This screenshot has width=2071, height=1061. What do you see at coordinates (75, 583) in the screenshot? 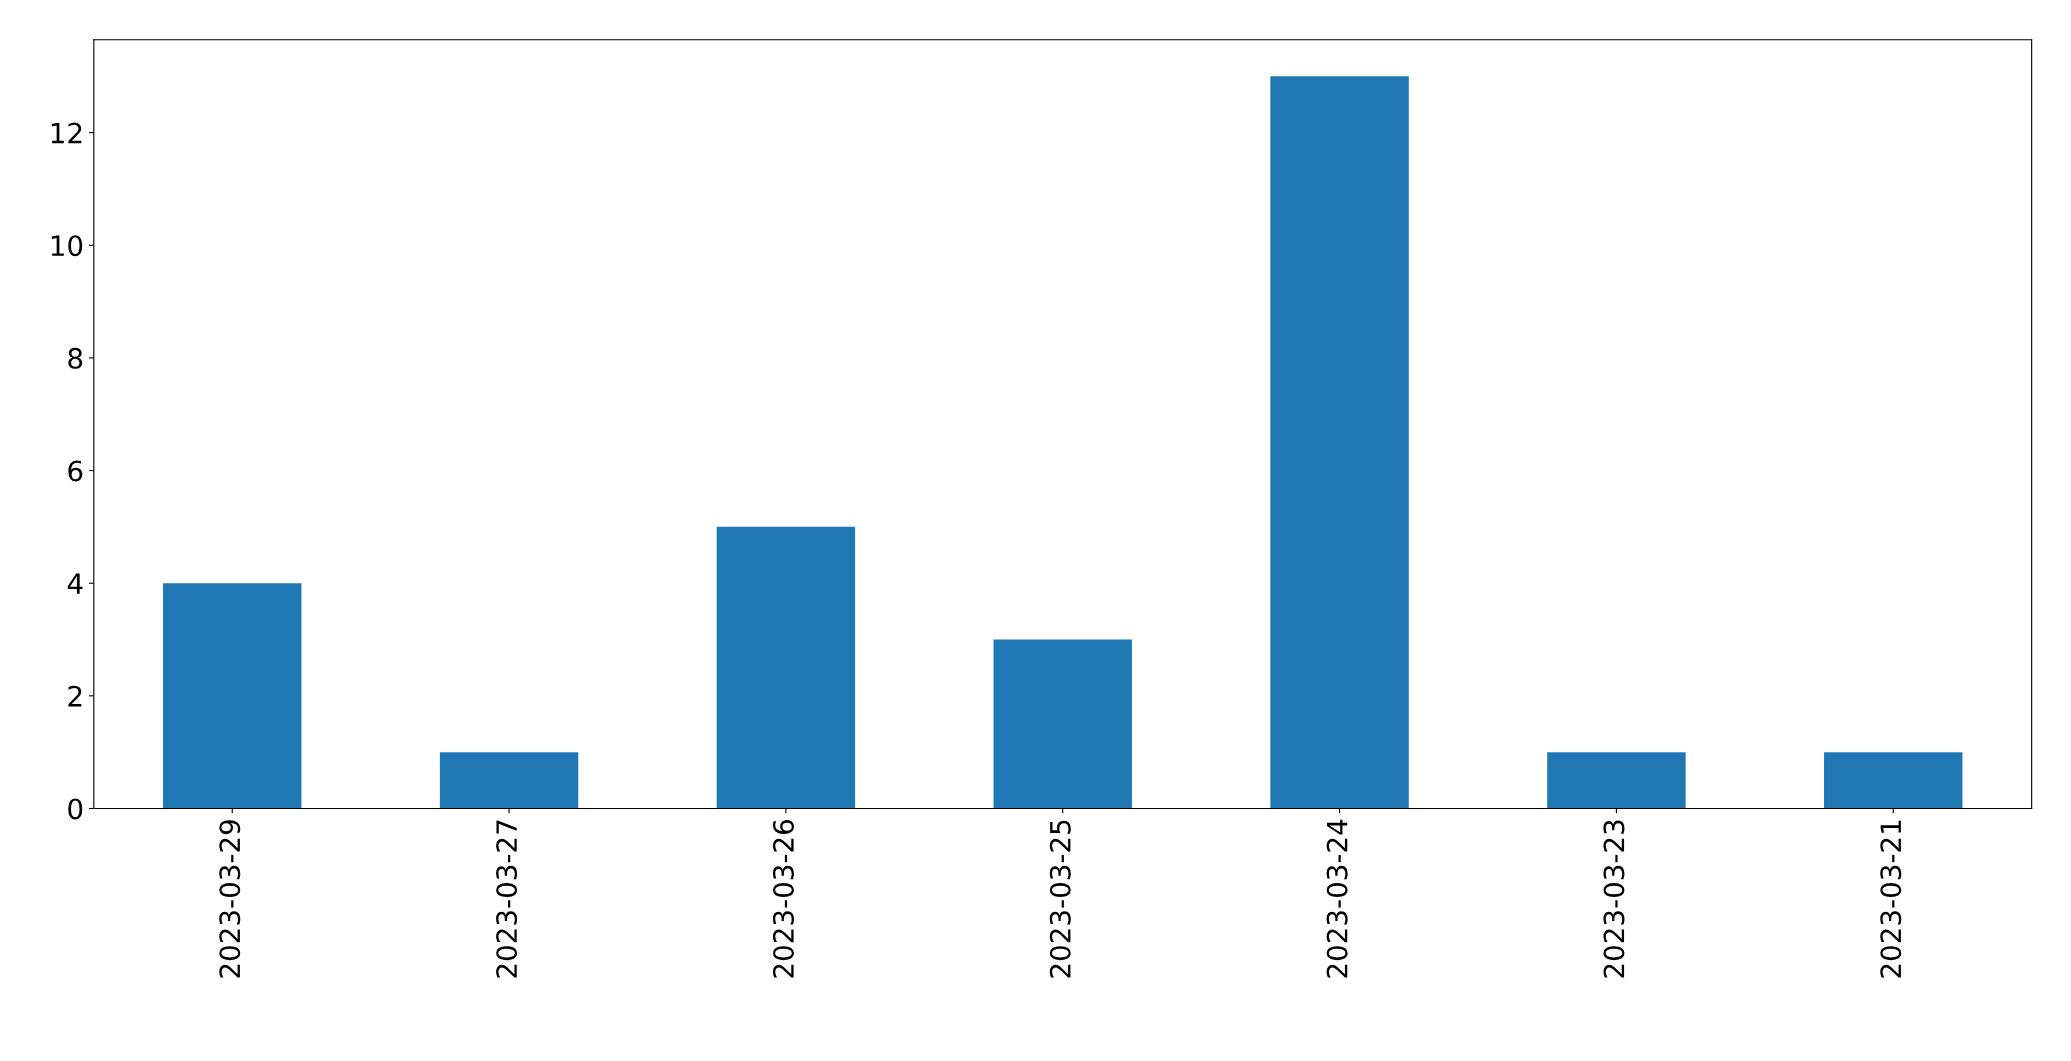
I see `y-tick-label: 4` at bounding box center [75, 583].